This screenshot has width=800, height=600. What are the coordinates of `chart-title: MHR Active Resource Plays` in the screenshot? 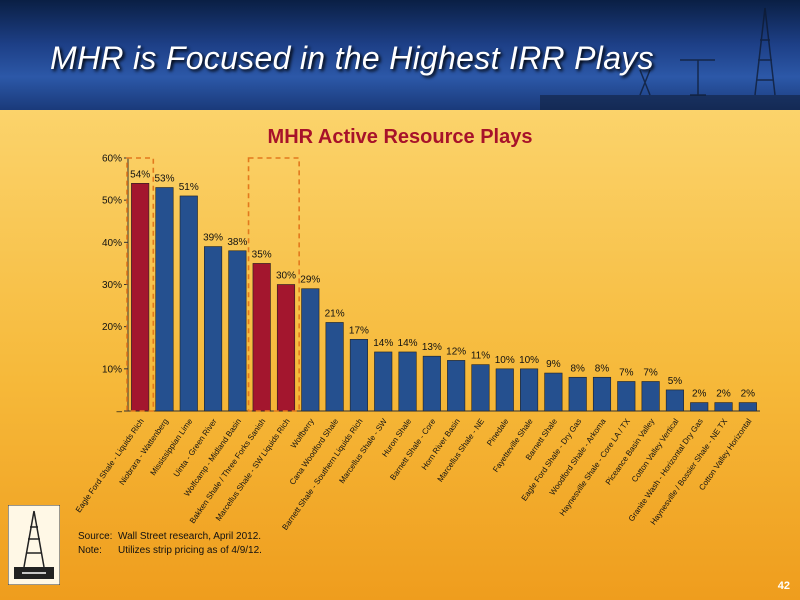 It's located at (400, 137).